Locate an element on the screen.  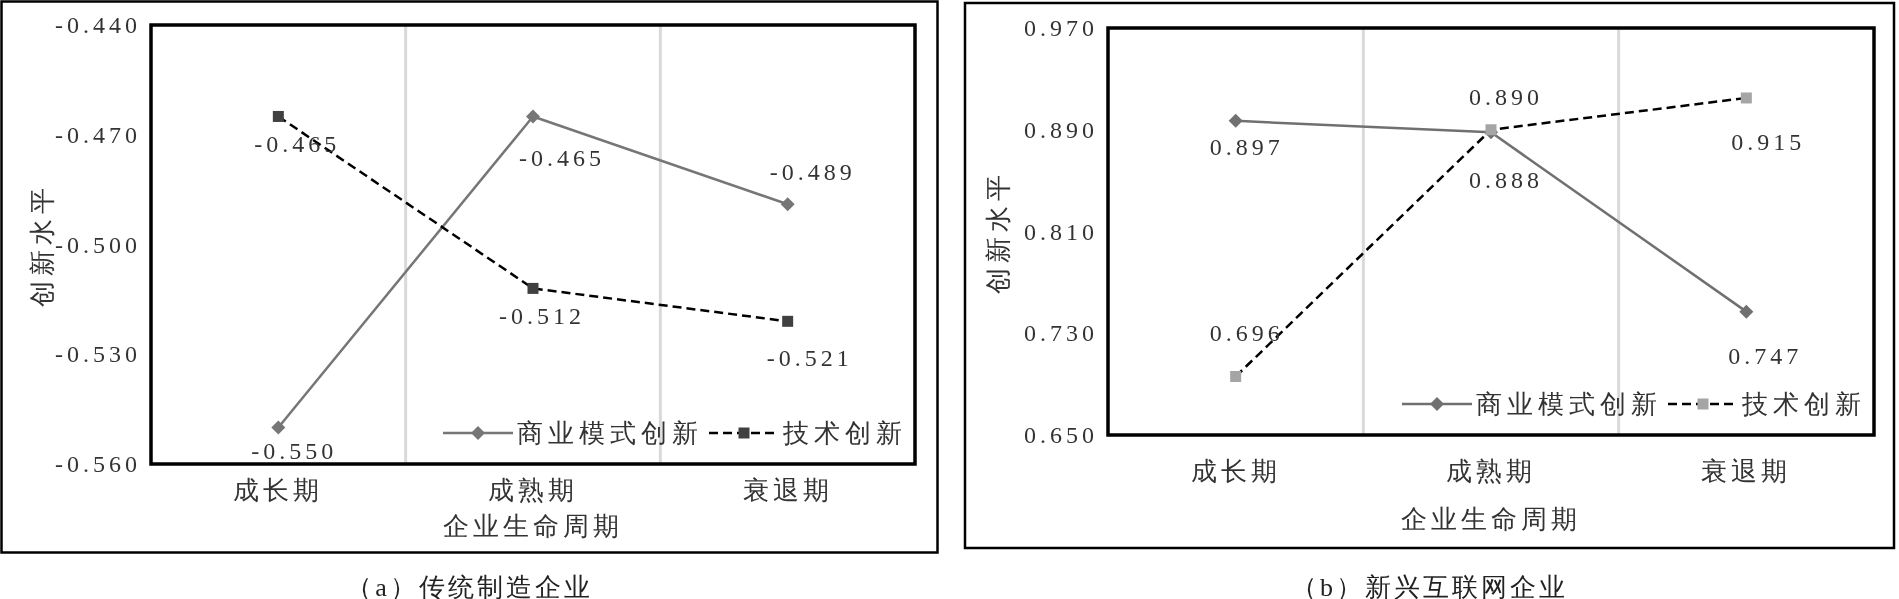
y-tick-label: 0.890 is located at coordinates (1061, 129).